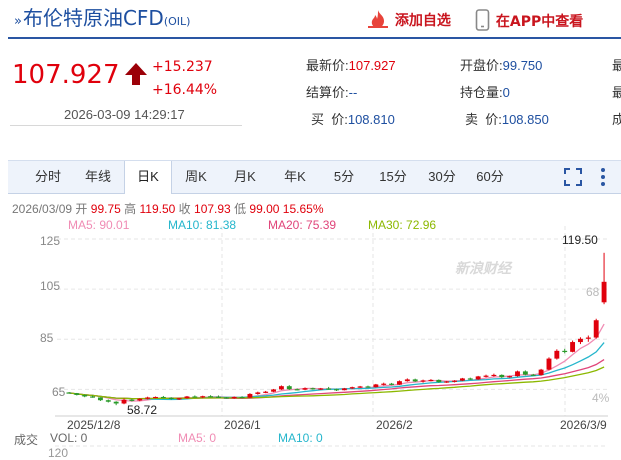 This screenshot has height=460, width=621. Describe the element at coordinates (393, 176) in the screenshot. I see `tab-15min: 15分` at that location.